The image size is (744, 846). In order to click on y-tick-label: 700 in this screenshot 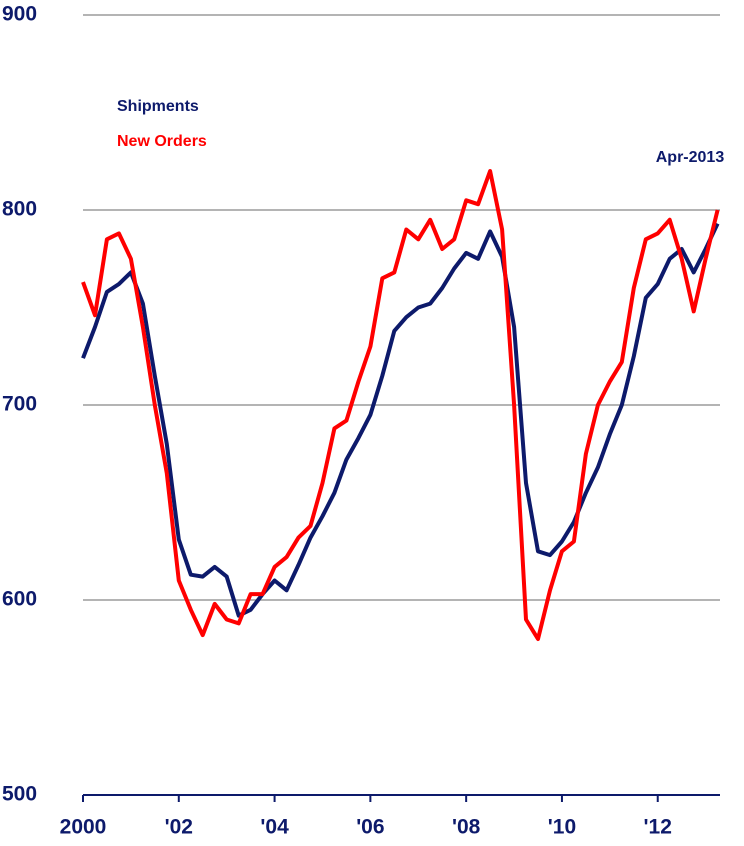, I will do `click(19, 404)`.